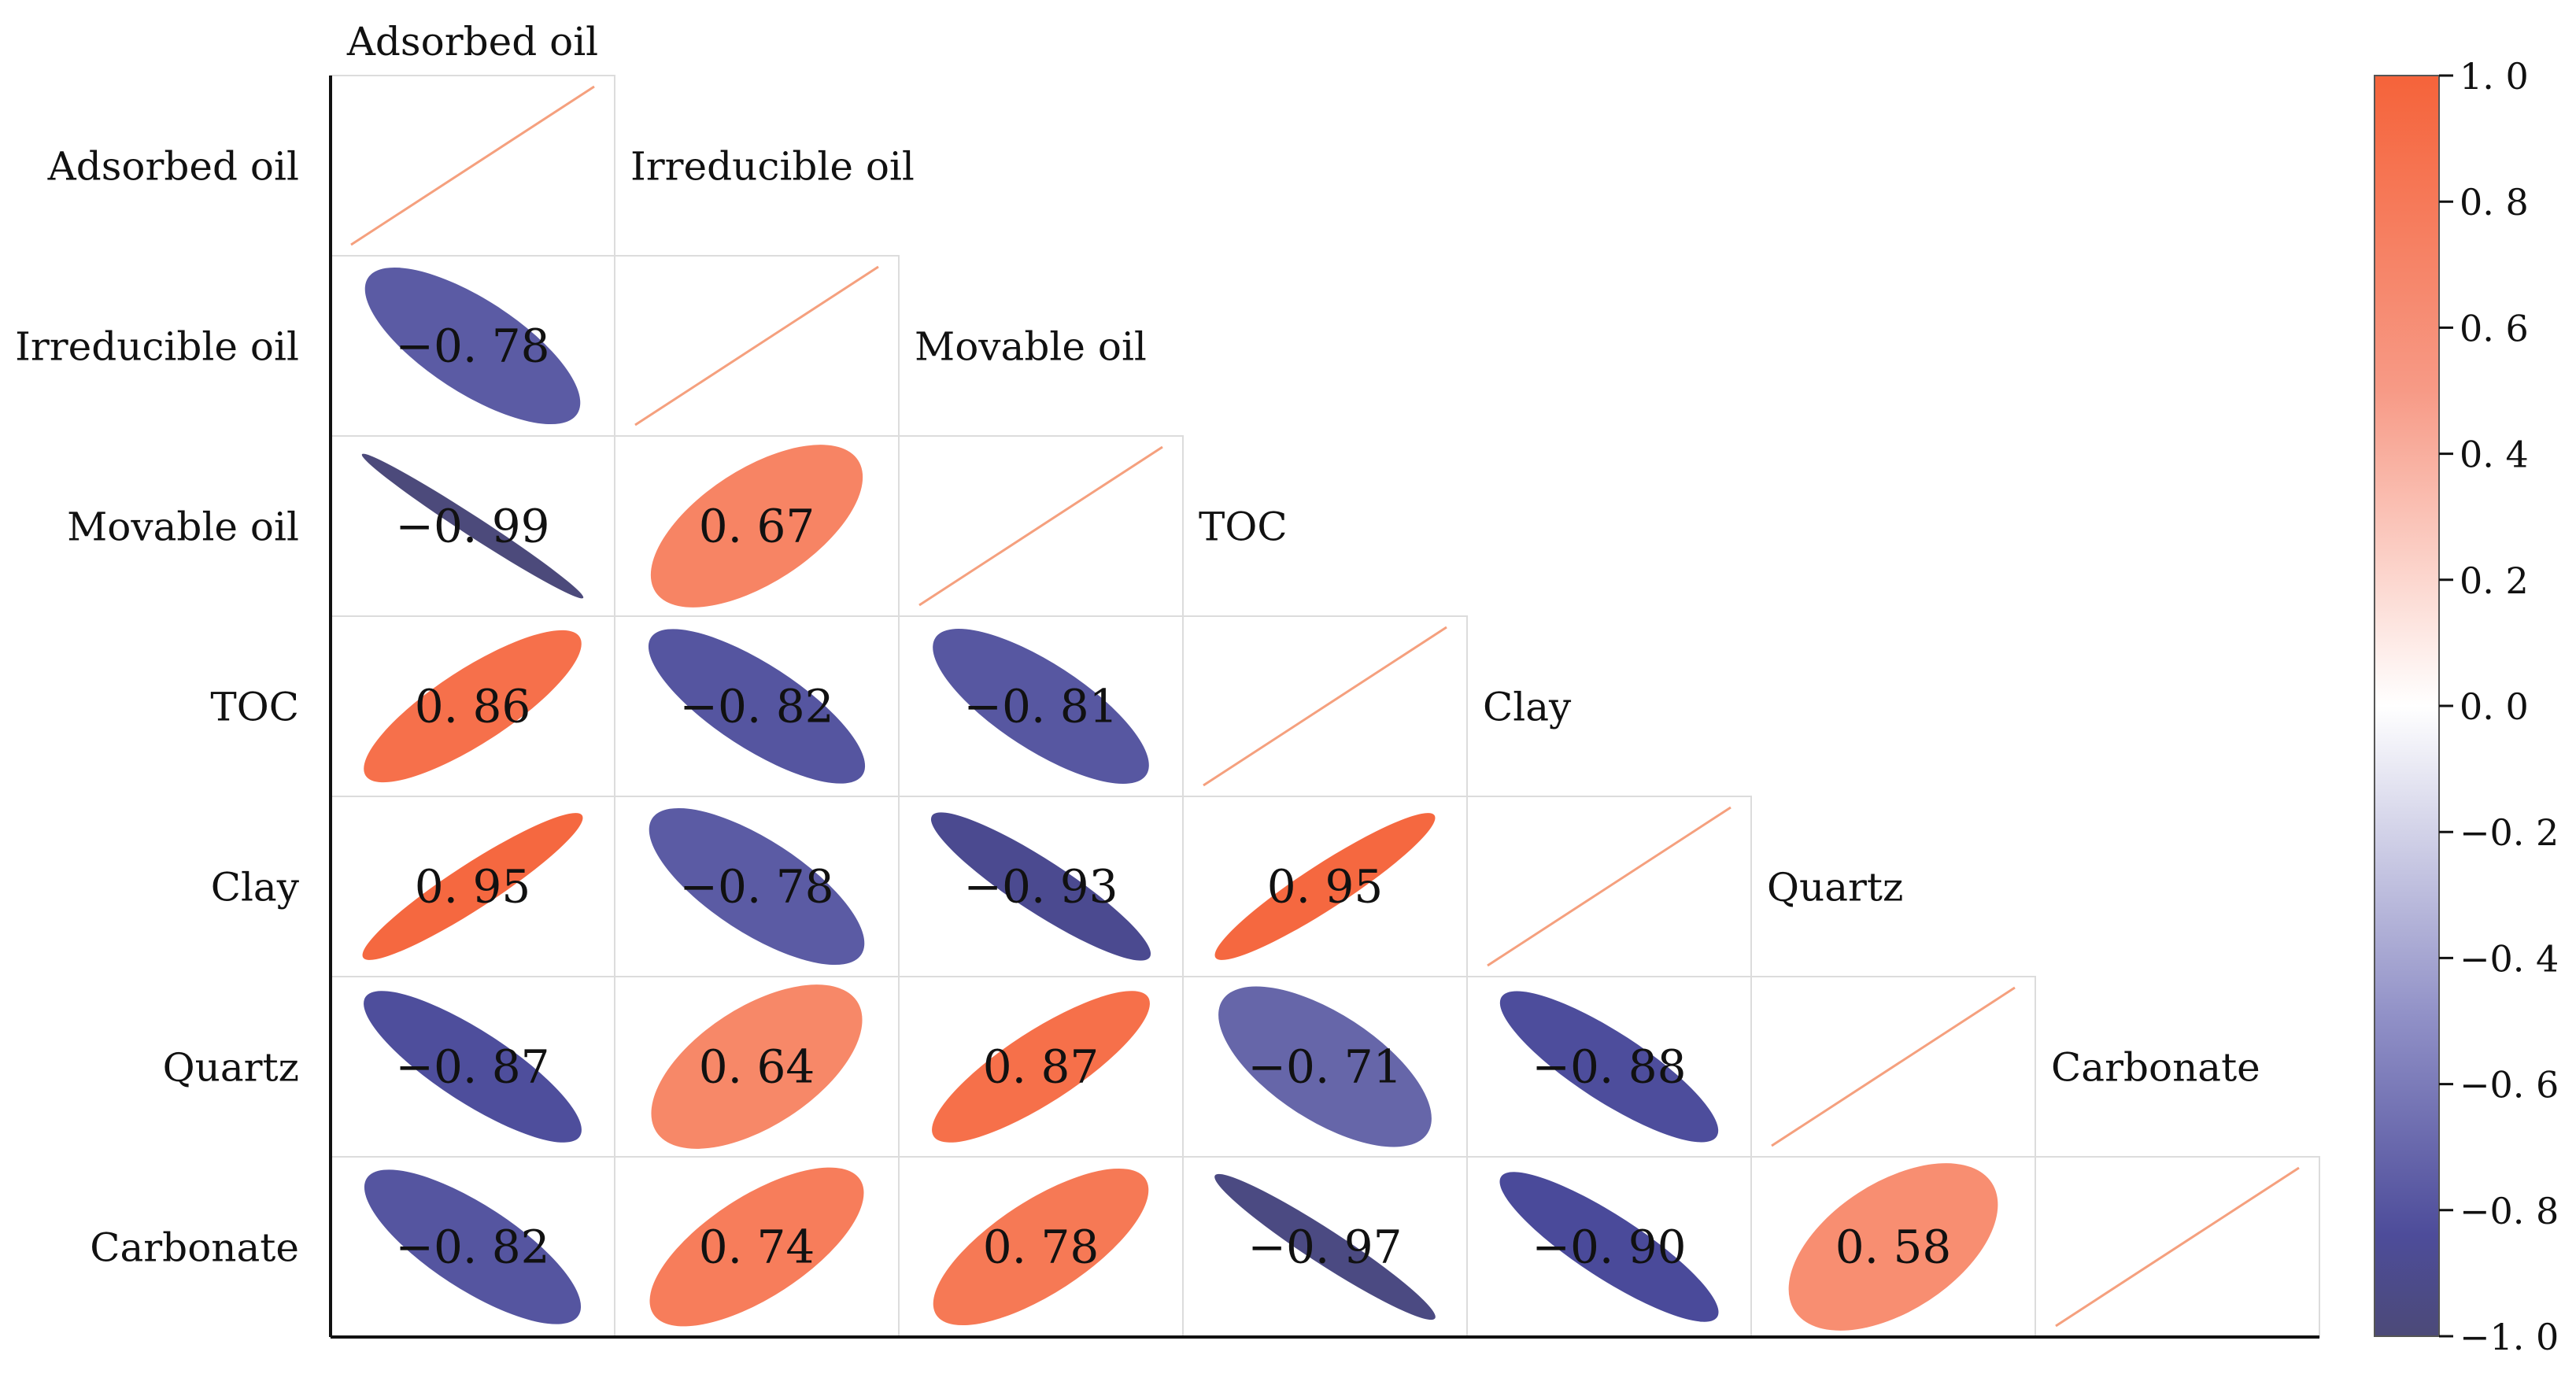 The width and height of the screenshot is (2576, 1374). I want to click on colorbar-tick-label-3: 0. 4, so click(2494, 455).